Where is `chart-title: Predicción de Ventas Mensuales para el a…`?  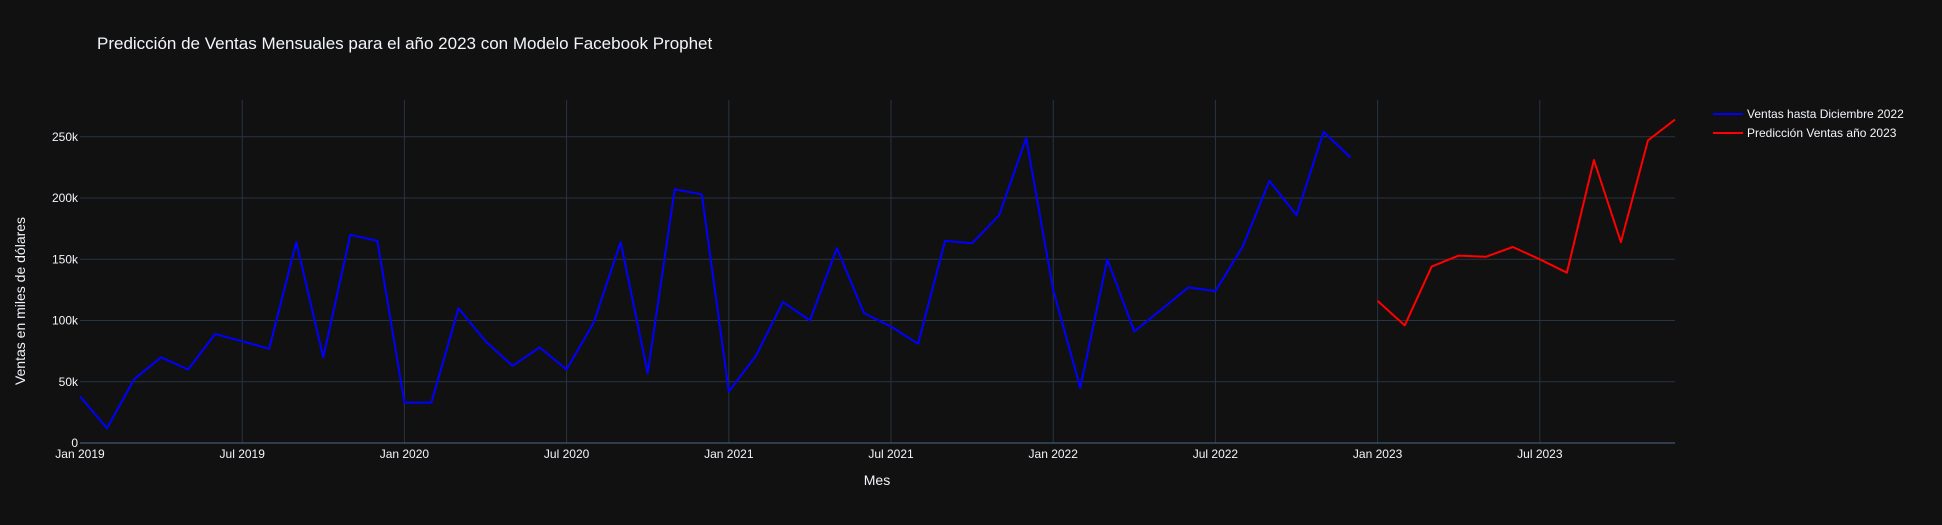
chart-title: Predicción de Ventas Mensuales para el a… is located at coordinates (405, 43).